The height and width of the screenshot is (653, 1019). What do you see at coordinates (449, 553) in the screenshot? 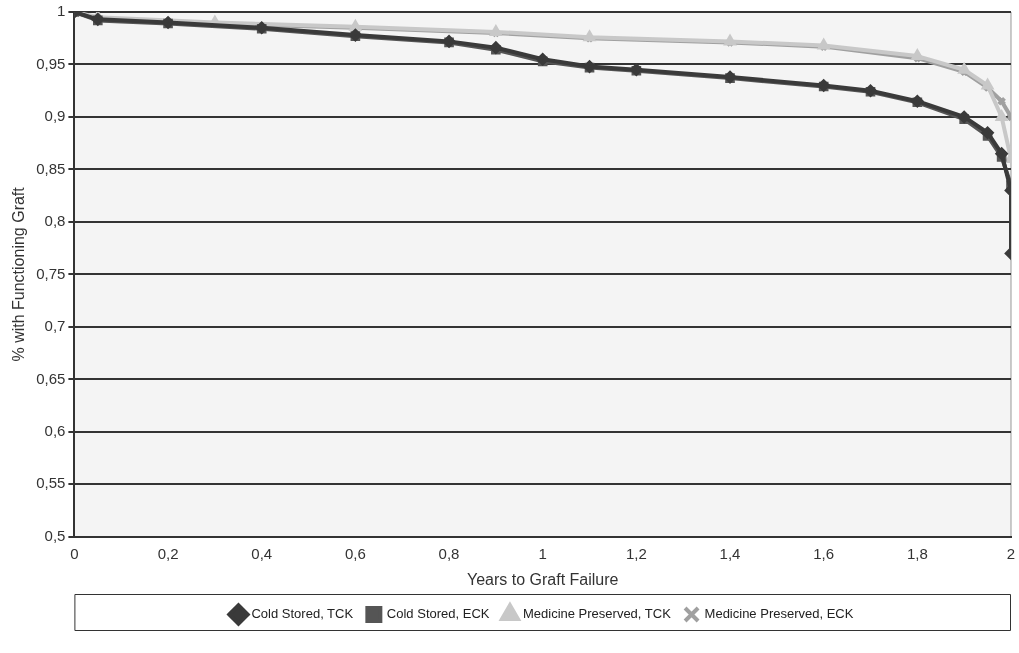
I see `x-tick-label: 0,8` at bounding box center [449, 553].